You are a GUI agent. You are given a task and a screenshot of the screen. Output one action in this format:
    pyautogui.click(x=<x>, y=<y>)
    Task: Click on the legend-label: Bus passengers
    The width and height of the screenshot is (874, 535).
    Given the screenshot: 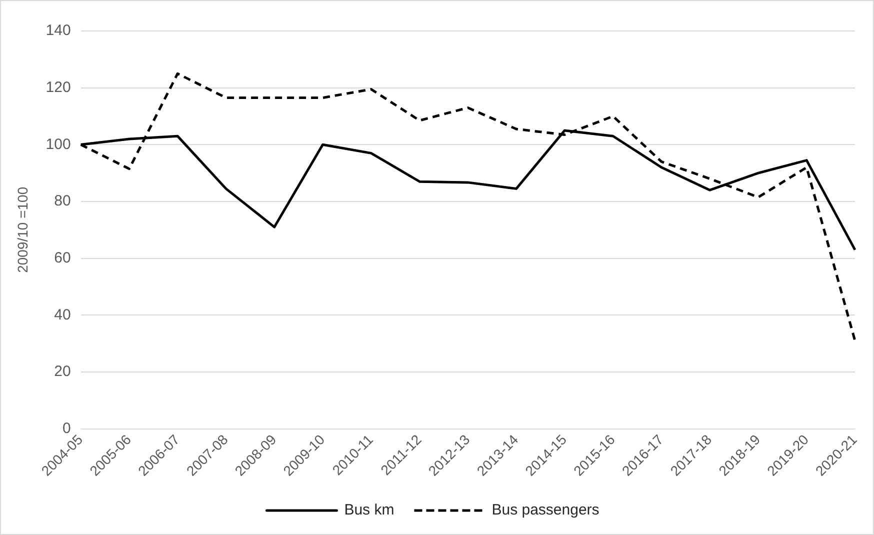 What is the action you would take?
    pyautogui.click(x=546, y=510)
    